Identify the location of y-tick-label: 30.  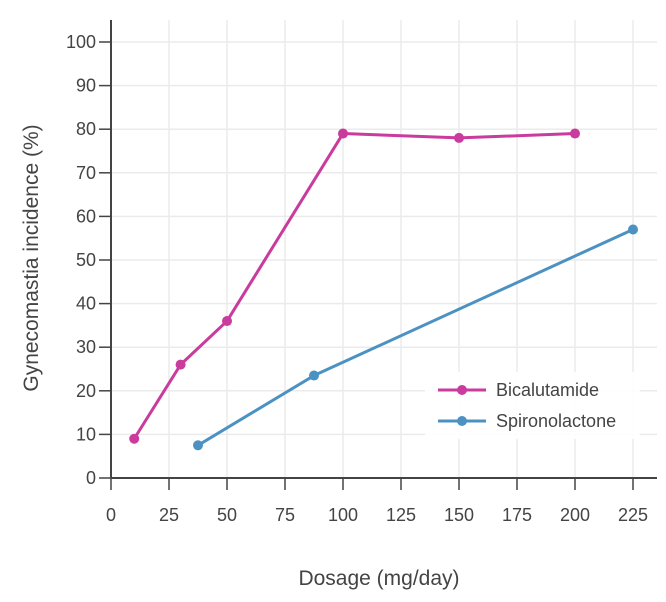
(86, 347).